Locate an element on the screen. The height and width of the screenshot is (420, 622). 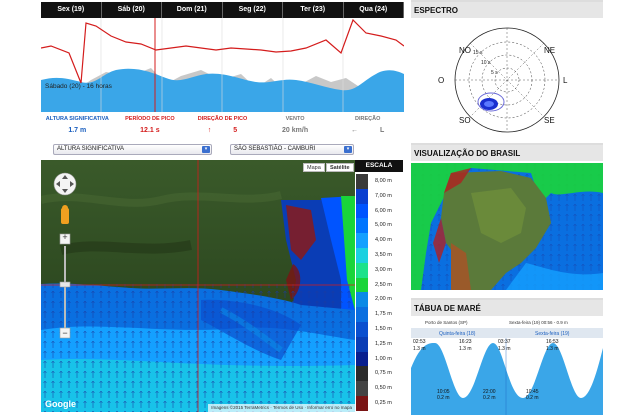
svg-text: NE is located at coordinates (549, 50).